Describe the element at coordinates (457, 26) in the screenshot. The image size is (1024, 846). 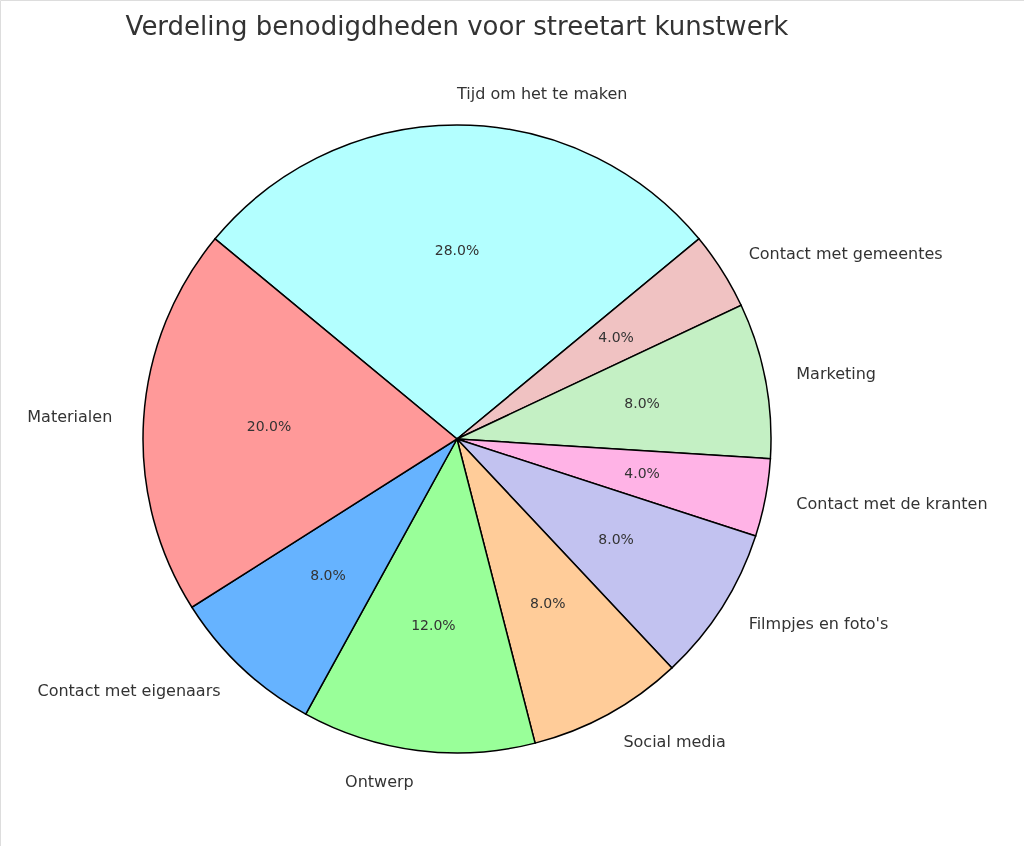
I see `chart-title: Verdeling benodigdheden voor streetart kunstwerk` at that location.